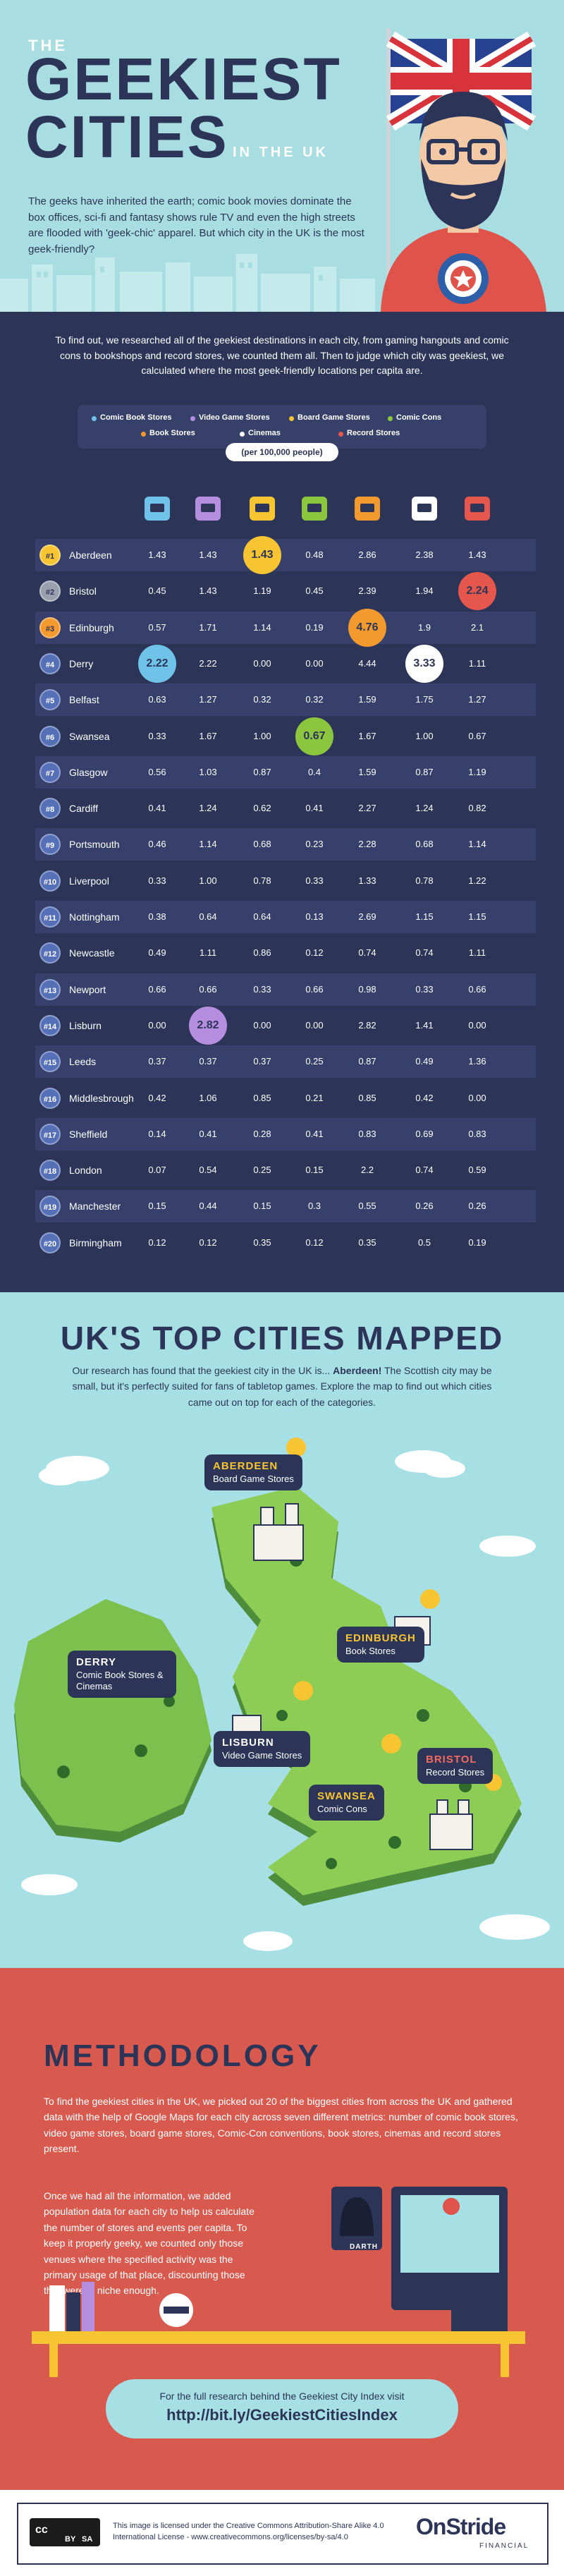 The width and height of the screenshot is (564, 2576). I want to click on city-name: Newport, so click(87, 989).